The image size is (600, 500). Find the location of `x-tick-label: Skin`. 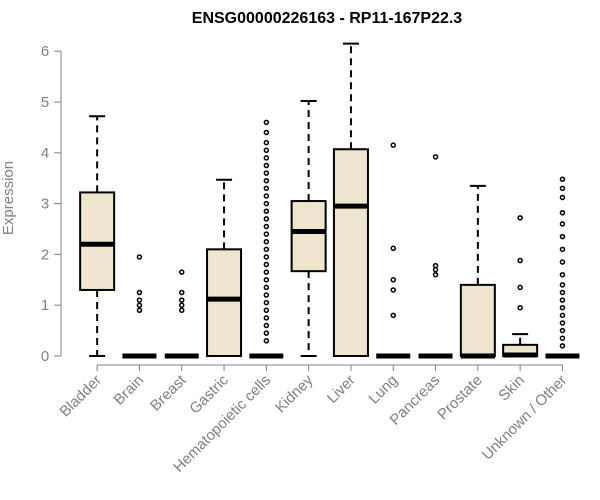

x-tick-label: Skin is located at coordinates (511, 388).